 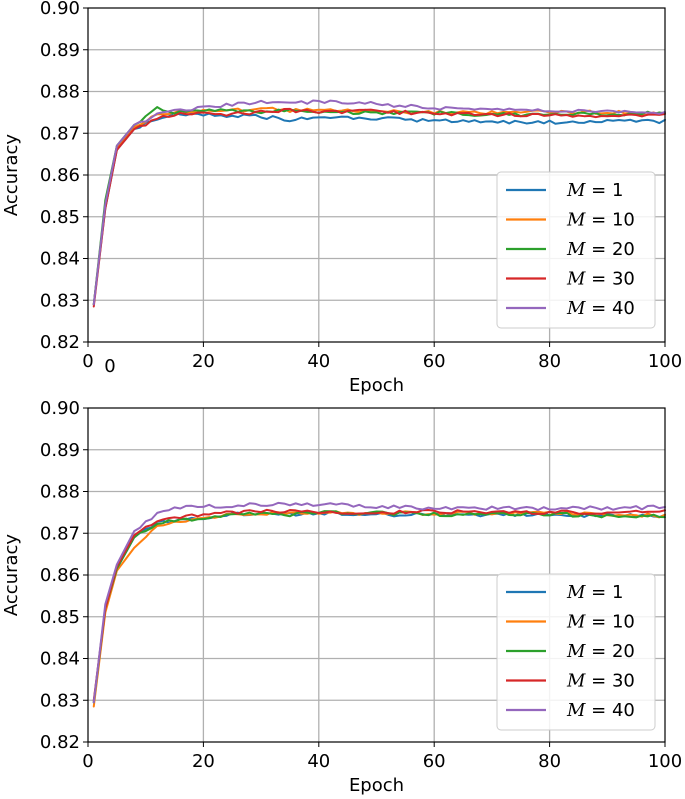 What do you see at coordinates (109, 366) in the screenshot?
I see `stray-zero-label: 0` at bounding box center [109, 366].